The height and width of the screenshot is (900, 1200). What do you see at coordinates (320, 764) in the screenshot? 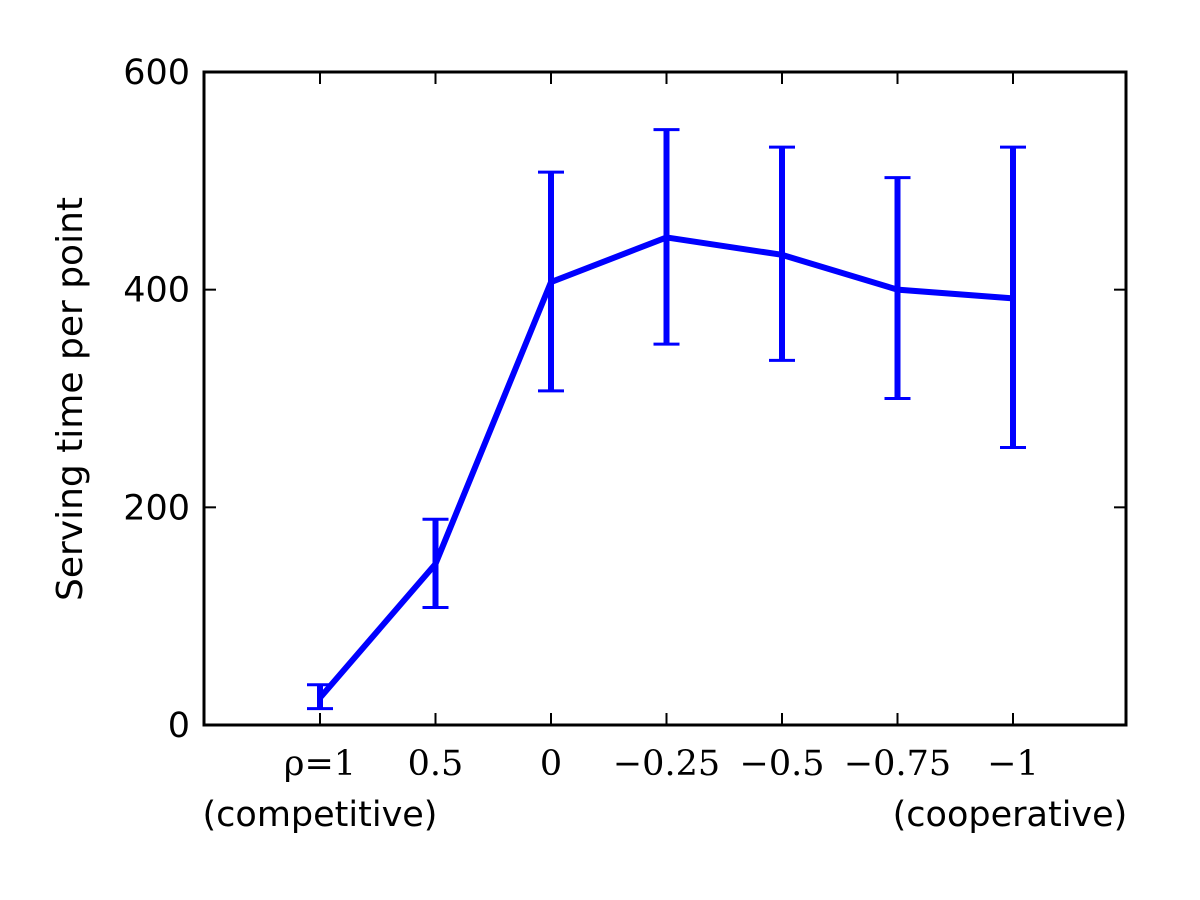
I see `x-tick-label: ρ=1` at bounding box center [320, 764].